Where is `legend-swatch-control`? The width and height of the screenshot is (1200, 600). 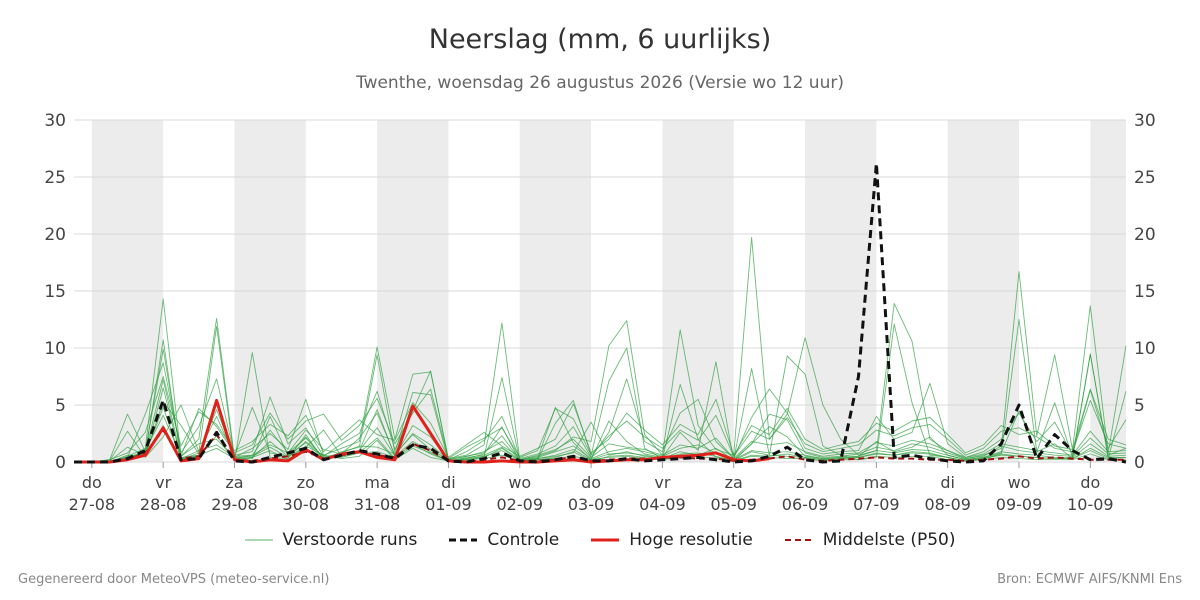 legend-swatch-control is located at coordinates (463, 540).